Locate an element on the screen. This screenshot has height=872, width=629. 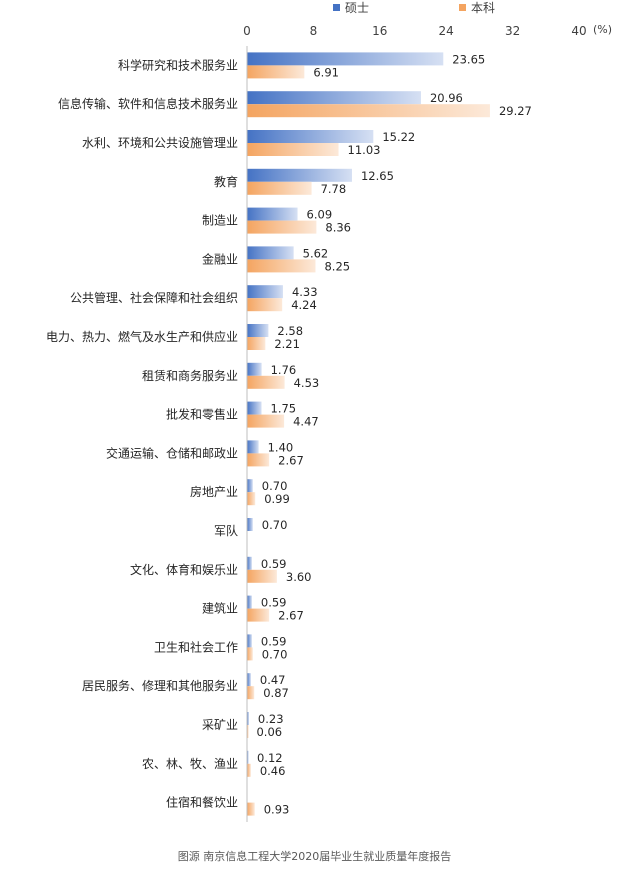
data-label: 6.91 is located at coordinates (326, 72).